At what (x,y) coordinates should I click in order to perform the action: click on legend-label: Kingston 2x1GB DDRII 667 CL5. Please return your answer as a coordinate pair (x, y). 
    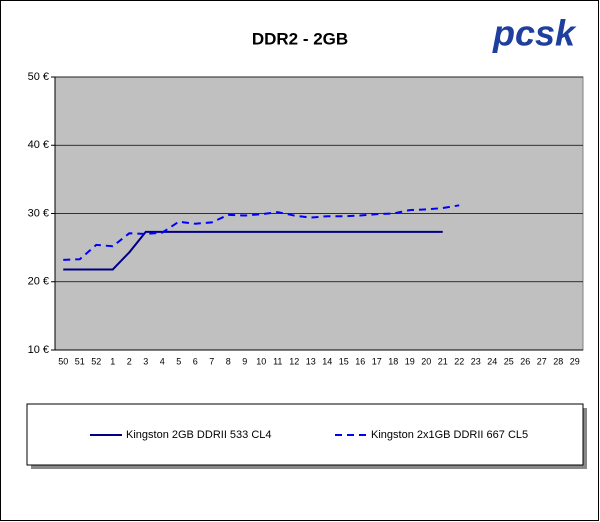
    Looking at the image, I should click on (449, 435).